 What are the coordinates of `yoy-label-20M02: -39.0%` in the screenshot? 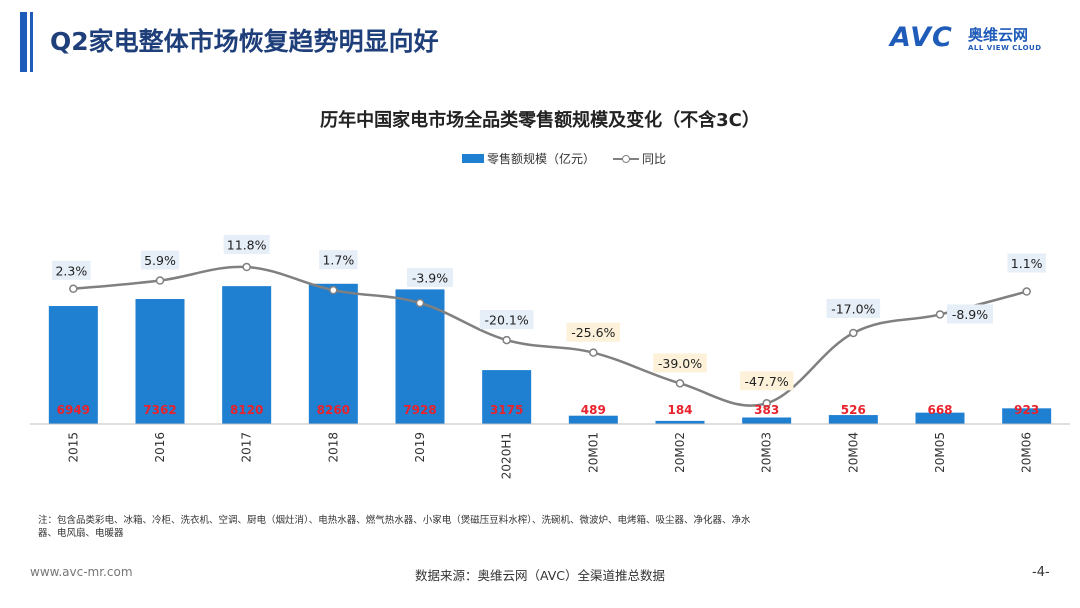 It's located at (680, 363).